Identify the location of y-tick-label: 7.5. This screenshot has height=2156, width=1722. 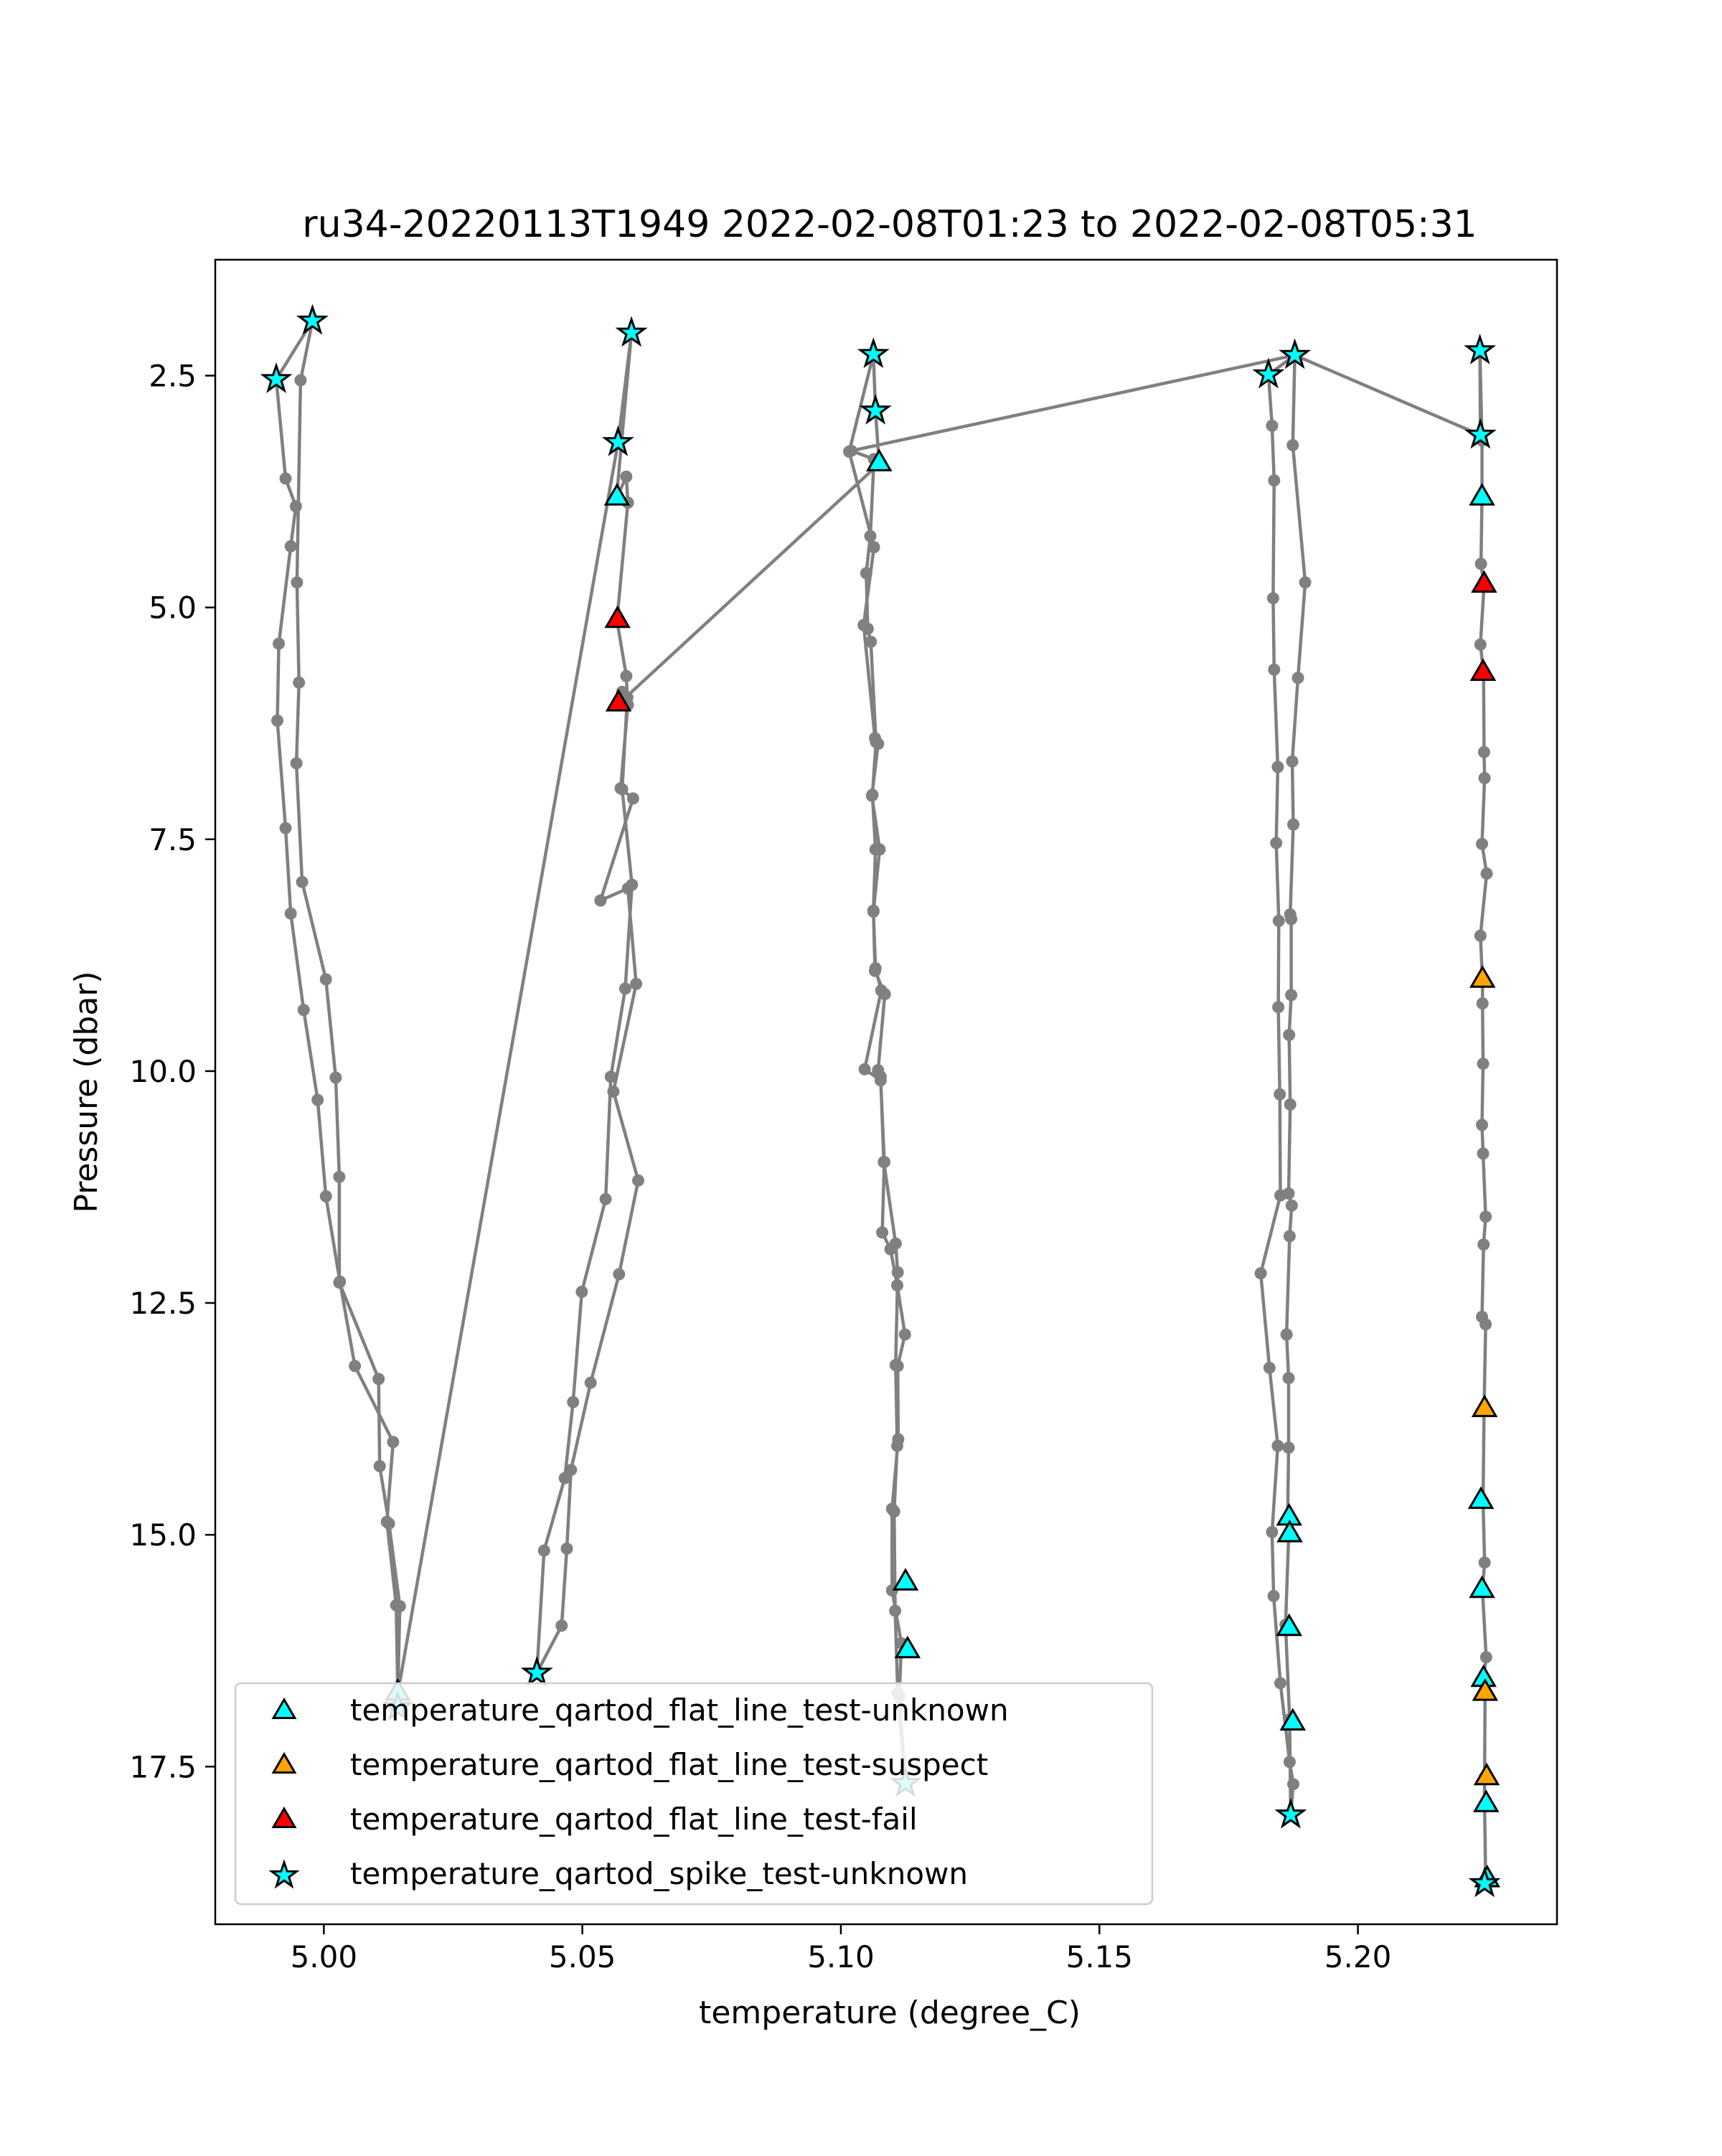
(173, 840).